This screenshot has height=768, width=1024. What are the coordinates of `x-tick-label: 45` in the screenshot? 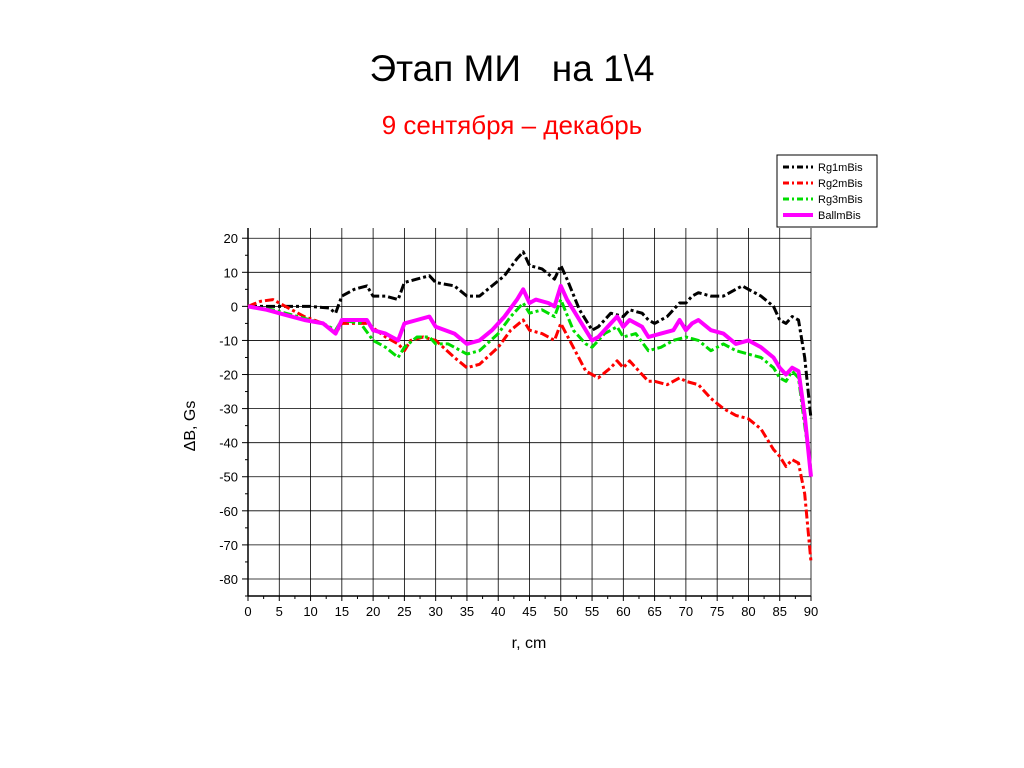 It's located at (529, 611).